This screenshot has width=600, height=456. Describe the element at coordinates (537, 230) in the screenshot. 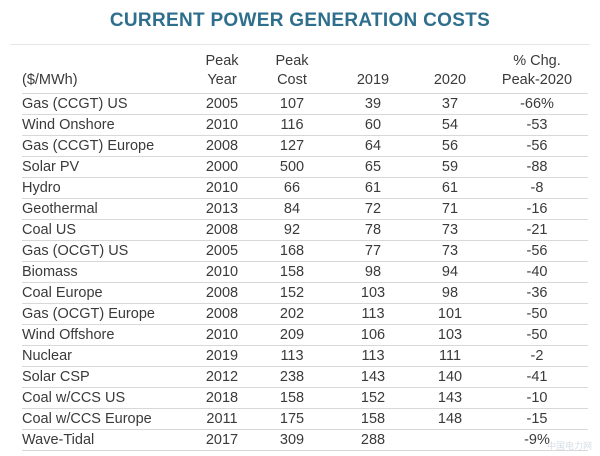

I see `pct-change-cell: -21` at that location.